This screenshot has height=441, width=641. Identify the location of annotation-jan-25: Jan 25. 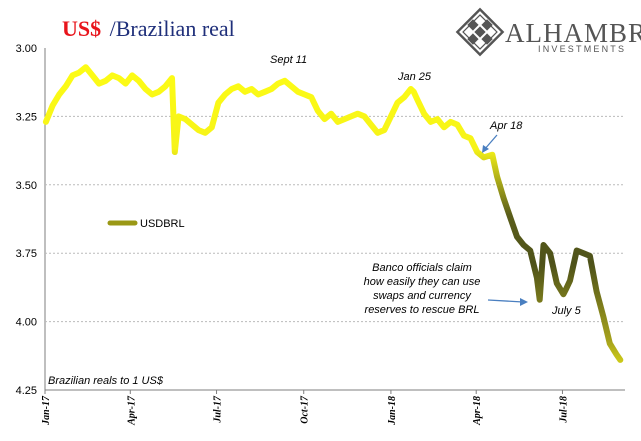
(414, 77).